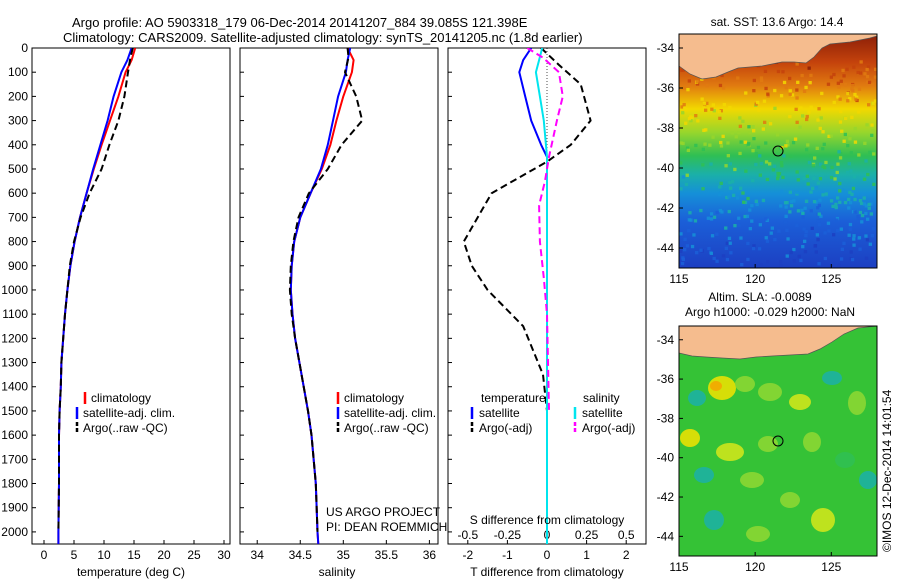 The width and height of the screenshot is (900, 580). What do you see at coordinates (666, 88) in the screenshot?
I see `map-y-tick-label: -36` at bounding box center [666, 88].